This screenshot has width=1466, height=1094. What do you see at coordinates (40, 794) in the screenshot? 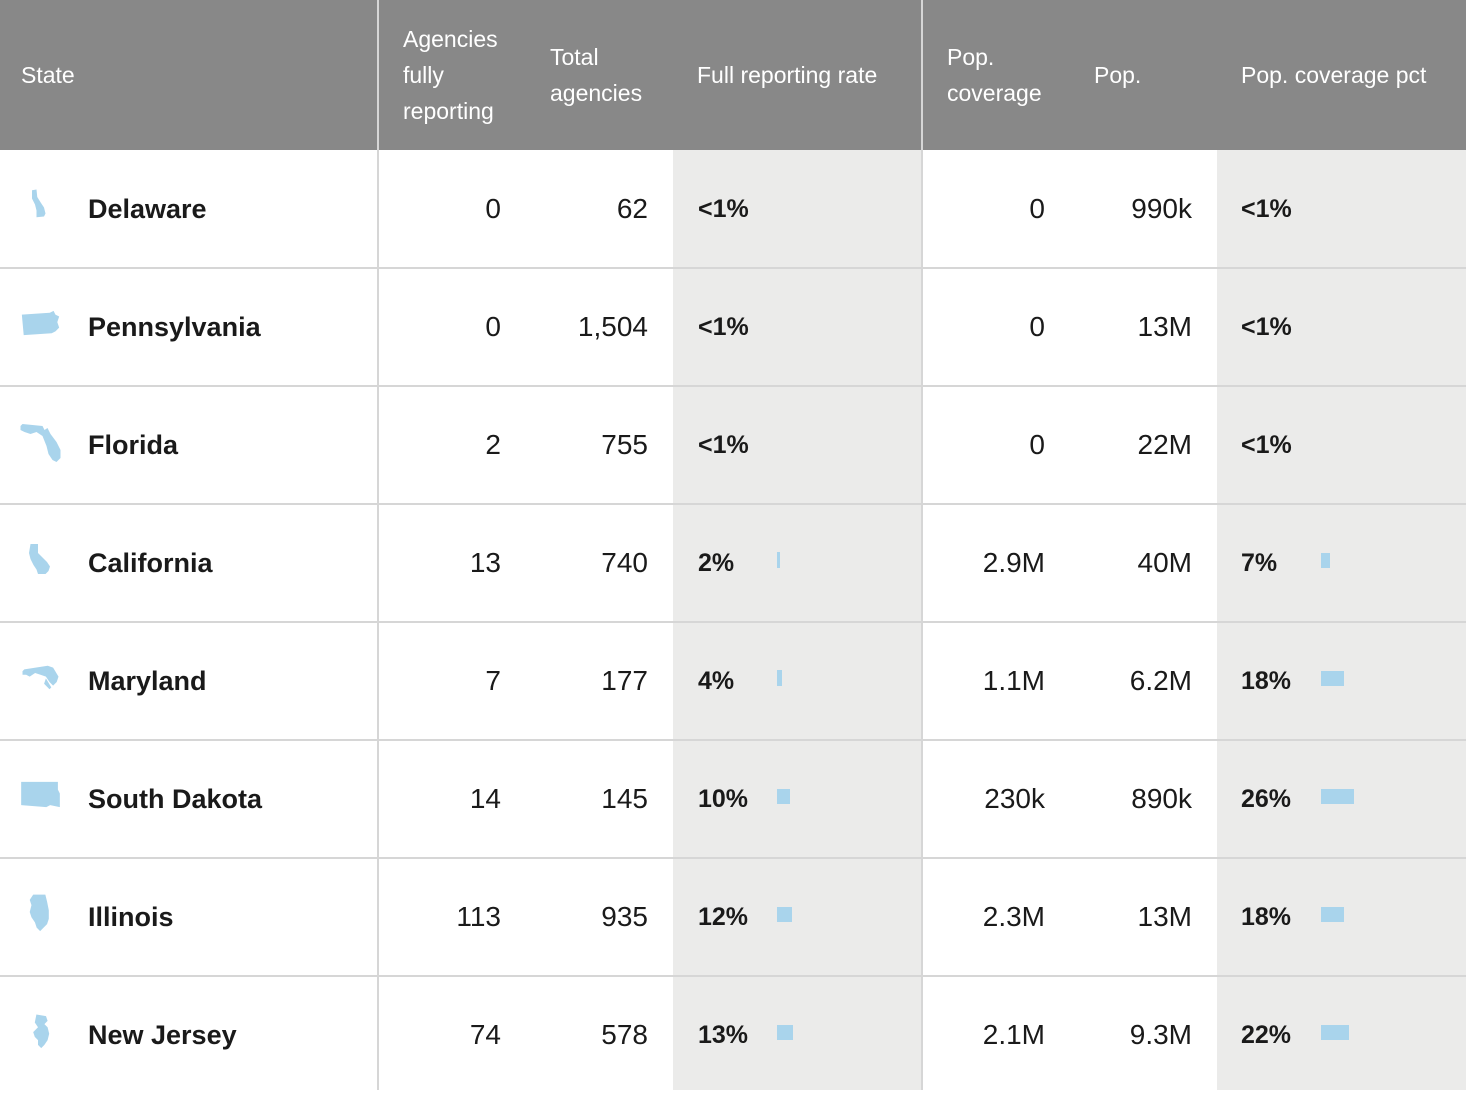
I see `south-dakota-icon` at bounding box center [40, 794].